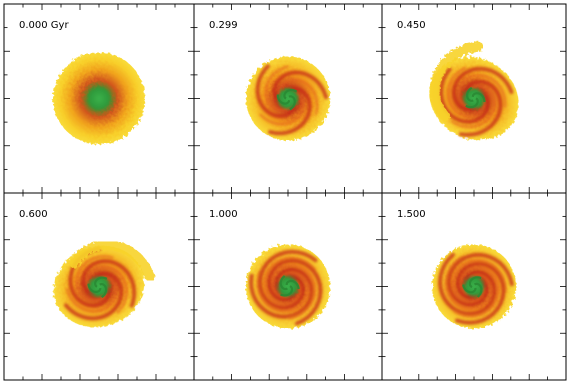 This screenshot has width=568, height=382. Describe the element at coordinates (411, 25) in the screenshot. I see `time-label: 0.450` at that location.